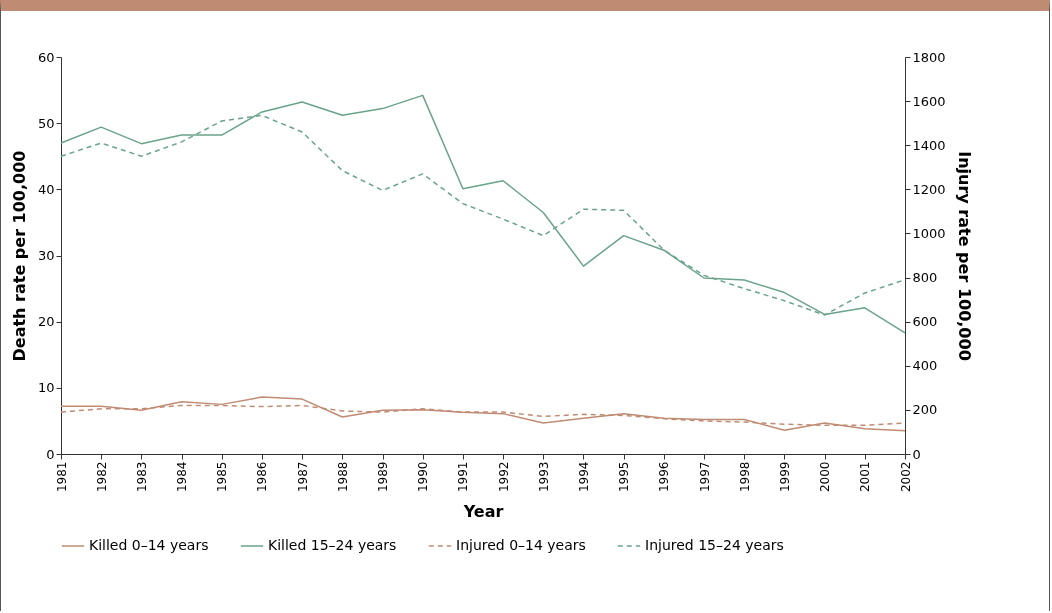  Describe the element at coordinates (543, 477) in the screenshot. I see `x-tick-label: 1993` at that location.